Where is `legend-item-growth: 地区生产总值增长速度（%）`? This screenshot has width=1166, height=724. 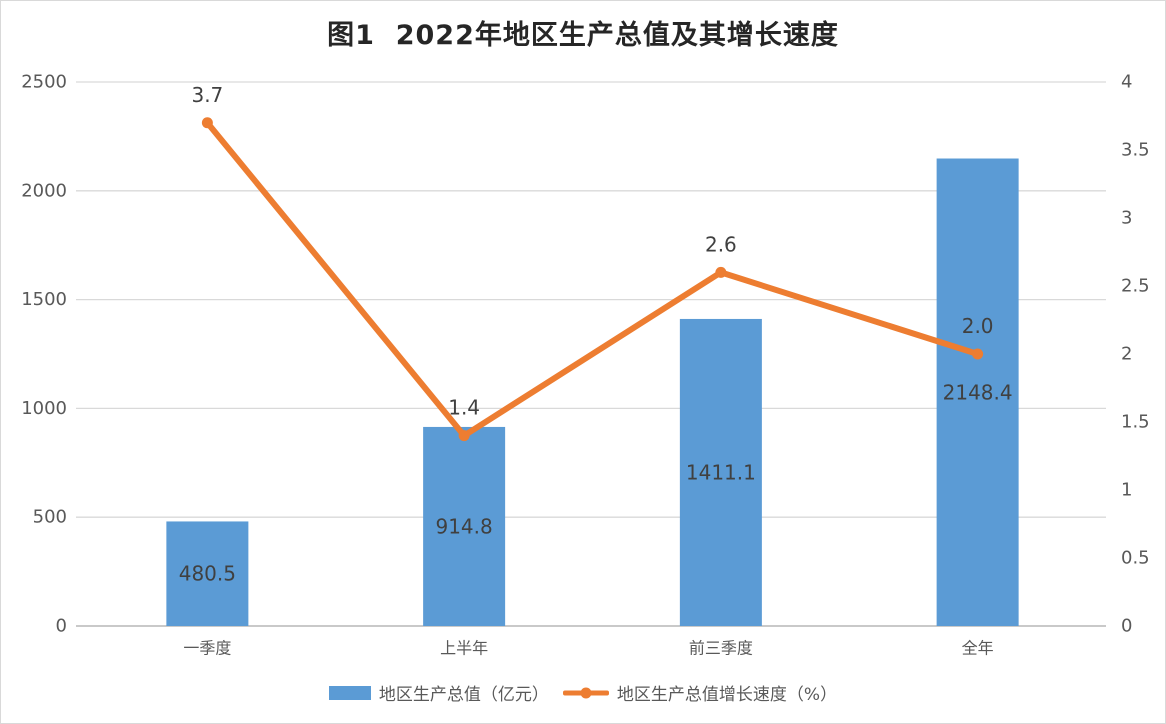
legend-item-growth: 地区生产总值增长速度（%） is located at coordinates (700, 692).